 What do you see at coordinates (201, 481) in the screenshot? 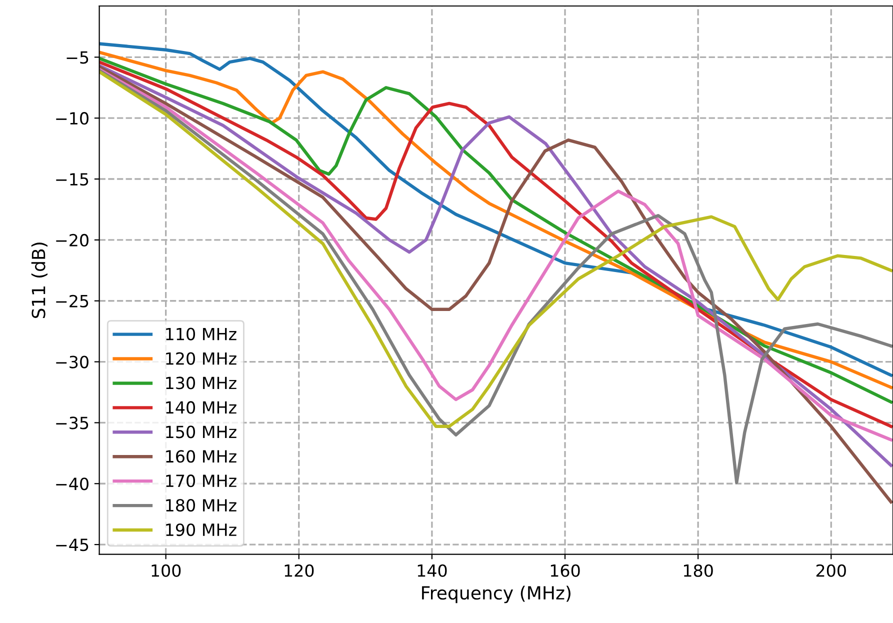
I see `legend-label: 170 MHz` at bounding box center [201, 481].